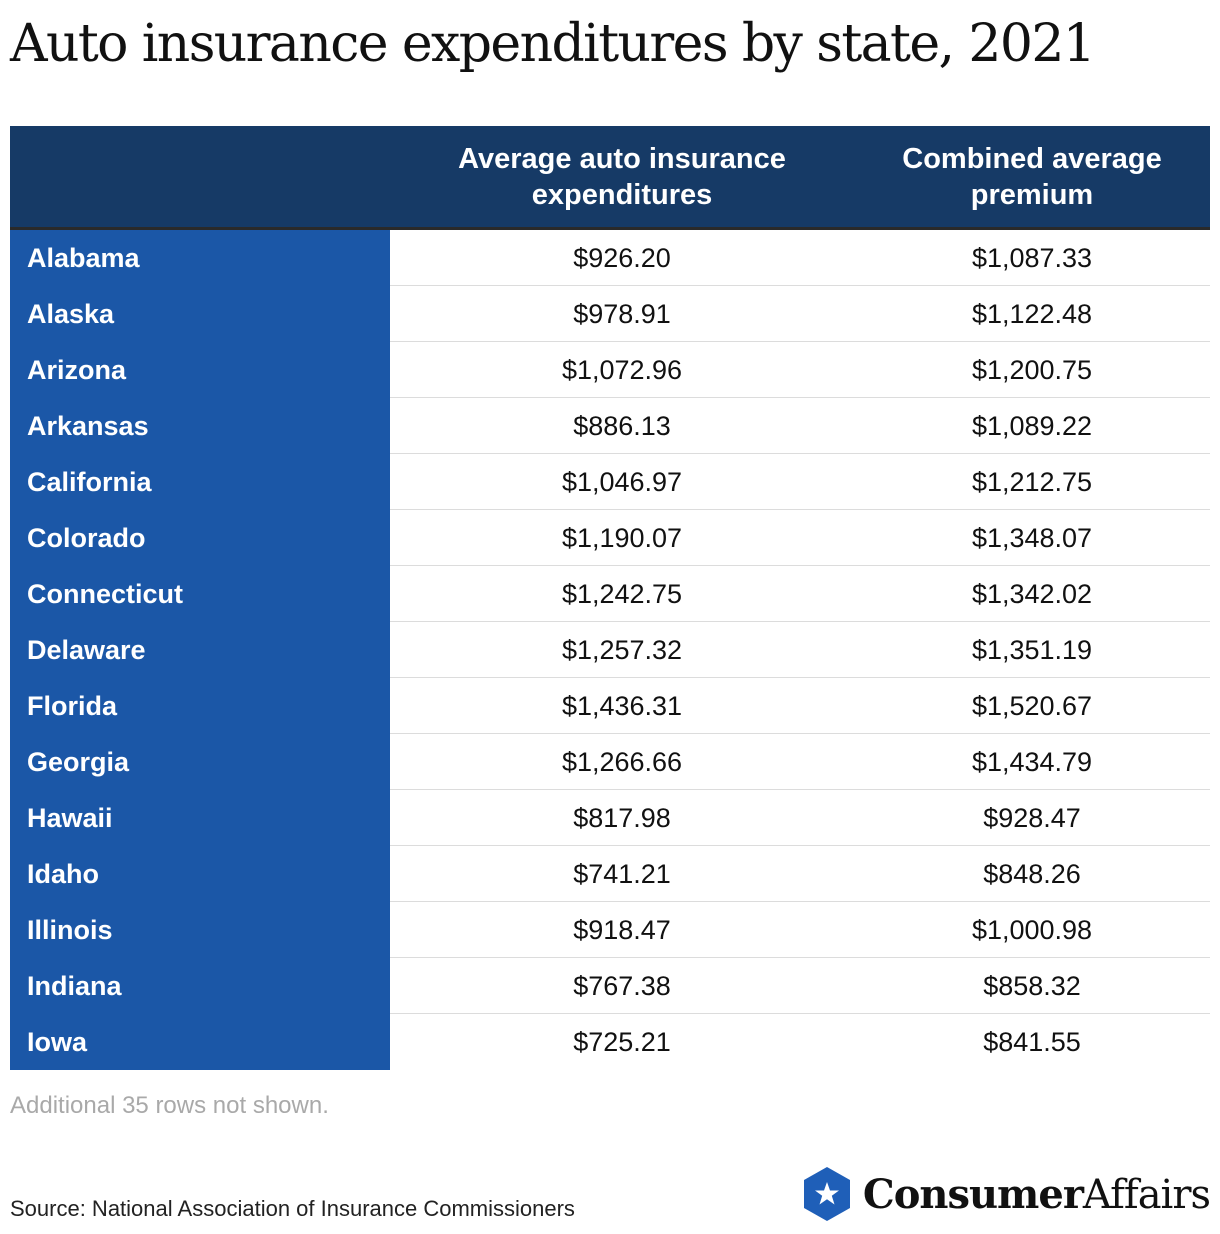 This screenshot has width=1220, height=1234. I want to click on combined-premium-cell: $841.55, so click(1032, 1042).